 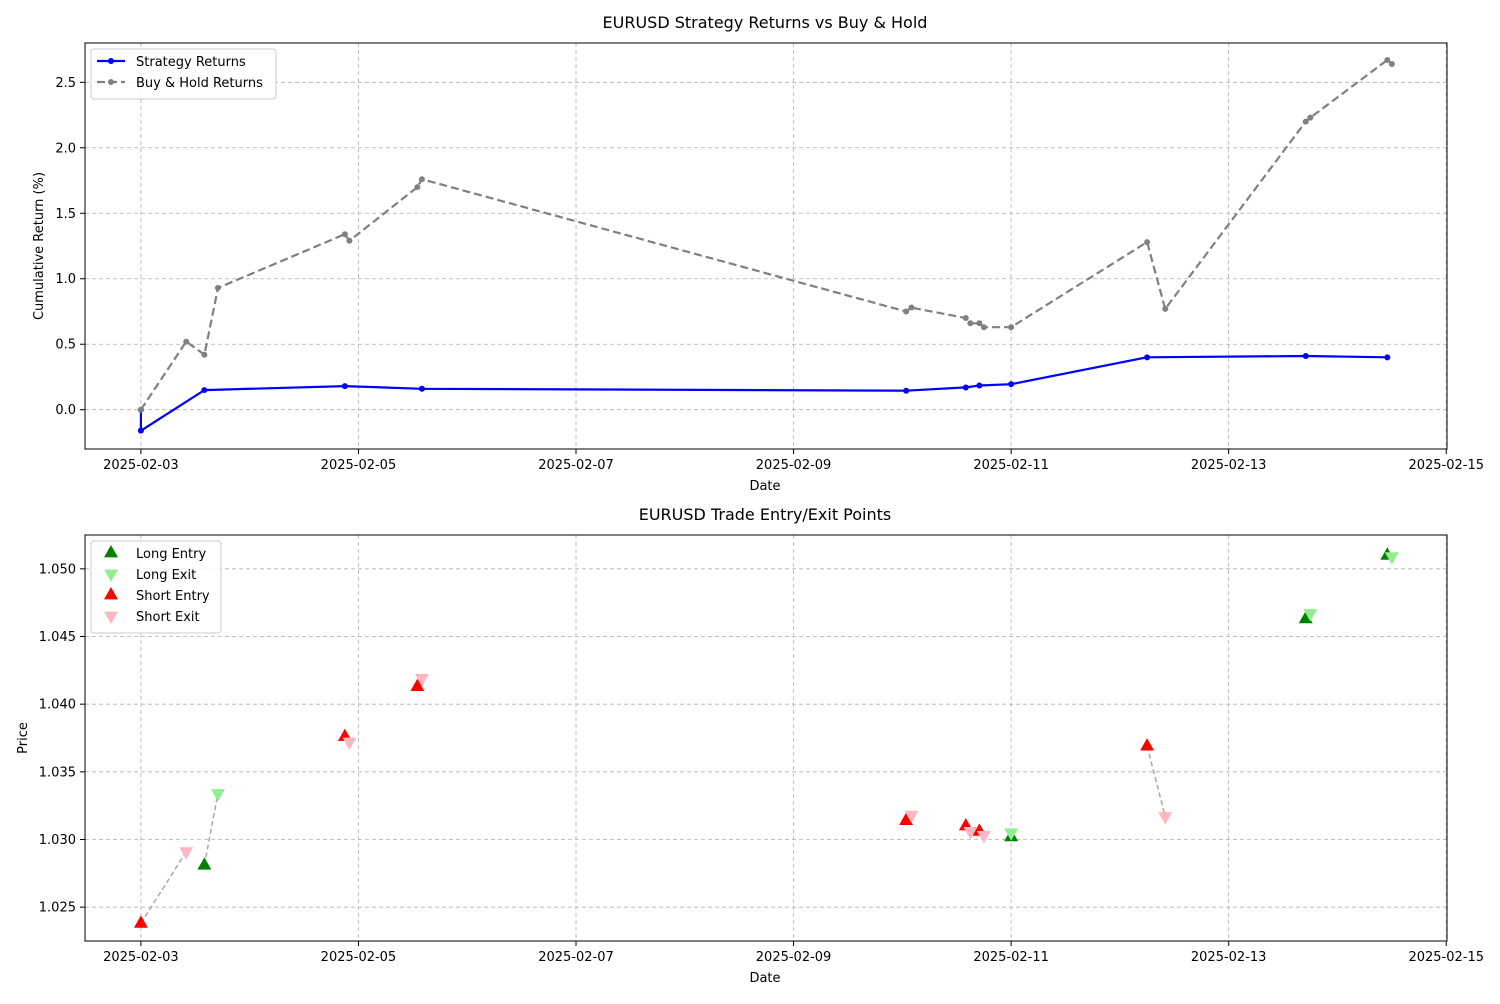 I want to click on y-axis-label-trades: Price, so click(x=23, y=738).